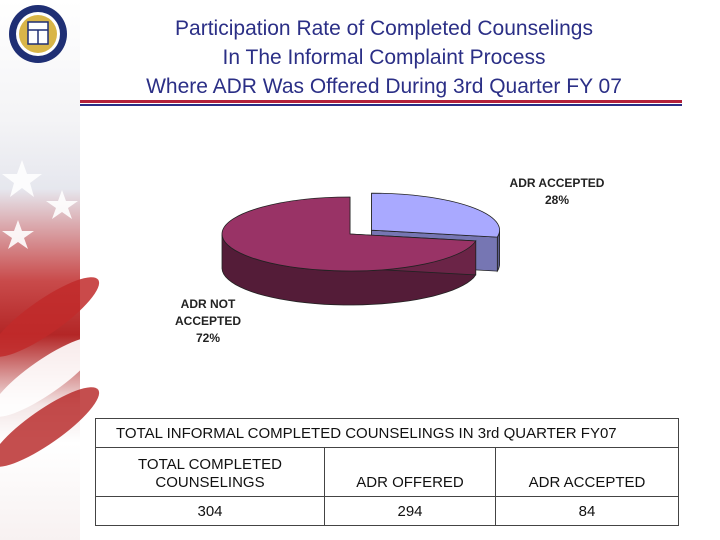 The height and width of the screenshot is (540, 720). I want to click on value-adr-offered: 294, so click(410, 511).